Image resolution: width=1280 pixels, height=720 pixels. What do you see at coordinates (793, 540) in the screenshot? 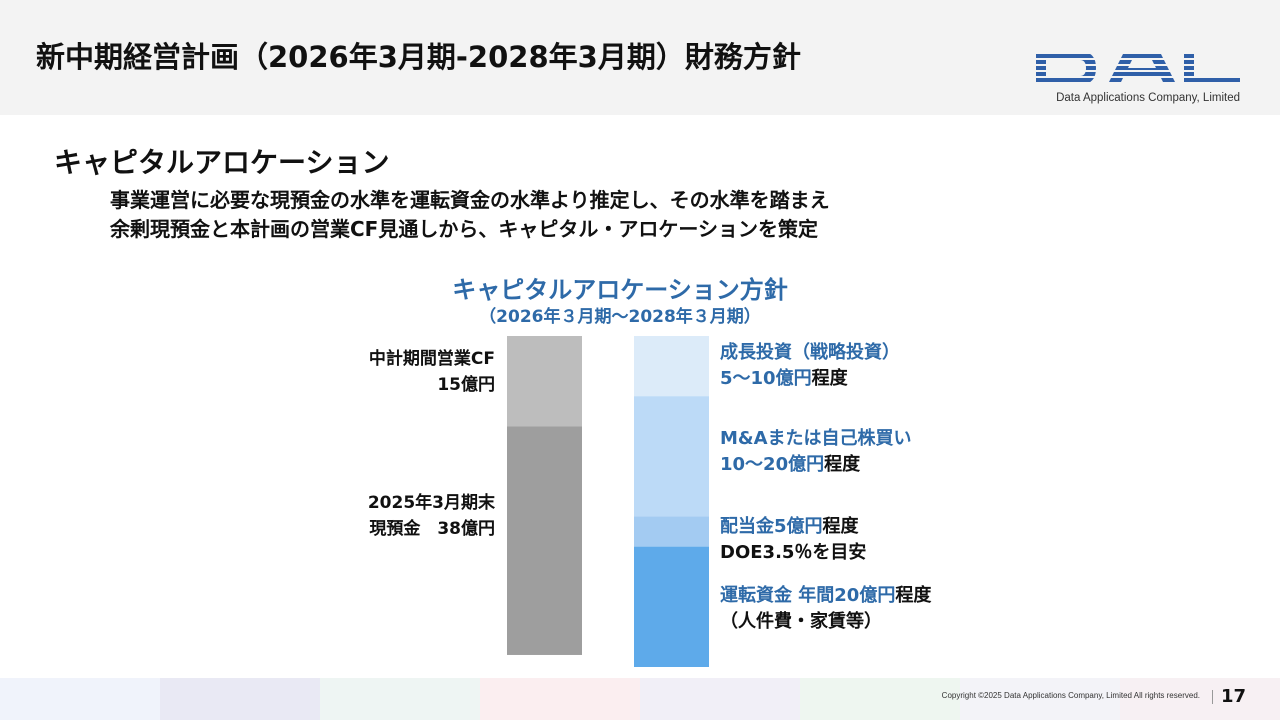
I see `use-label-dividend: 配当金5億円程度 DOE3.5％を目安` at bounding box center [793, 540].